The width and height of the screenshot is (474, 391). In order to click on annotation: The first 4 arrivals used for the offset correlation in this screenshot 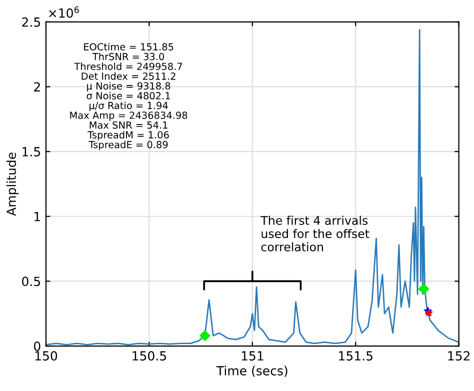, I will do `click(315, 234)`.